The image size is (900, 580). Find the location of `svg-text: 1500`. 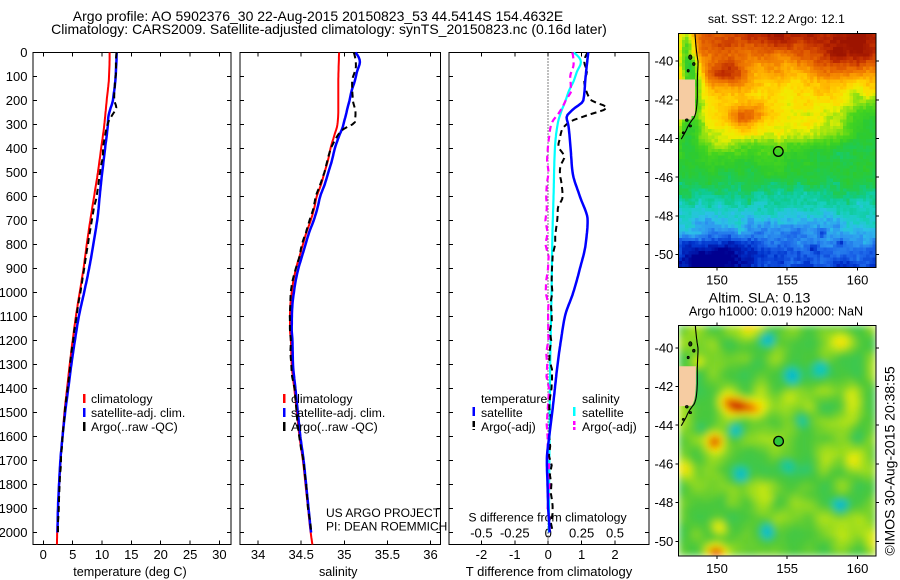

svg-text: 1500 is located at coordinates (14, 412).